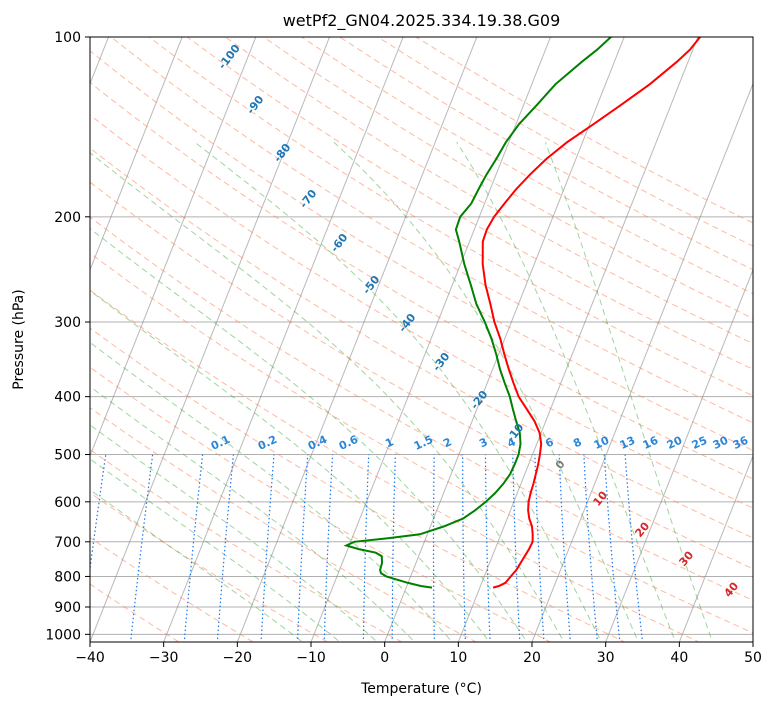 This screenshot has height=708, width=775. Describe the element at coordinates (371, 285) in the screenshot. I see `dry-adiabat-label: -50` at that location.